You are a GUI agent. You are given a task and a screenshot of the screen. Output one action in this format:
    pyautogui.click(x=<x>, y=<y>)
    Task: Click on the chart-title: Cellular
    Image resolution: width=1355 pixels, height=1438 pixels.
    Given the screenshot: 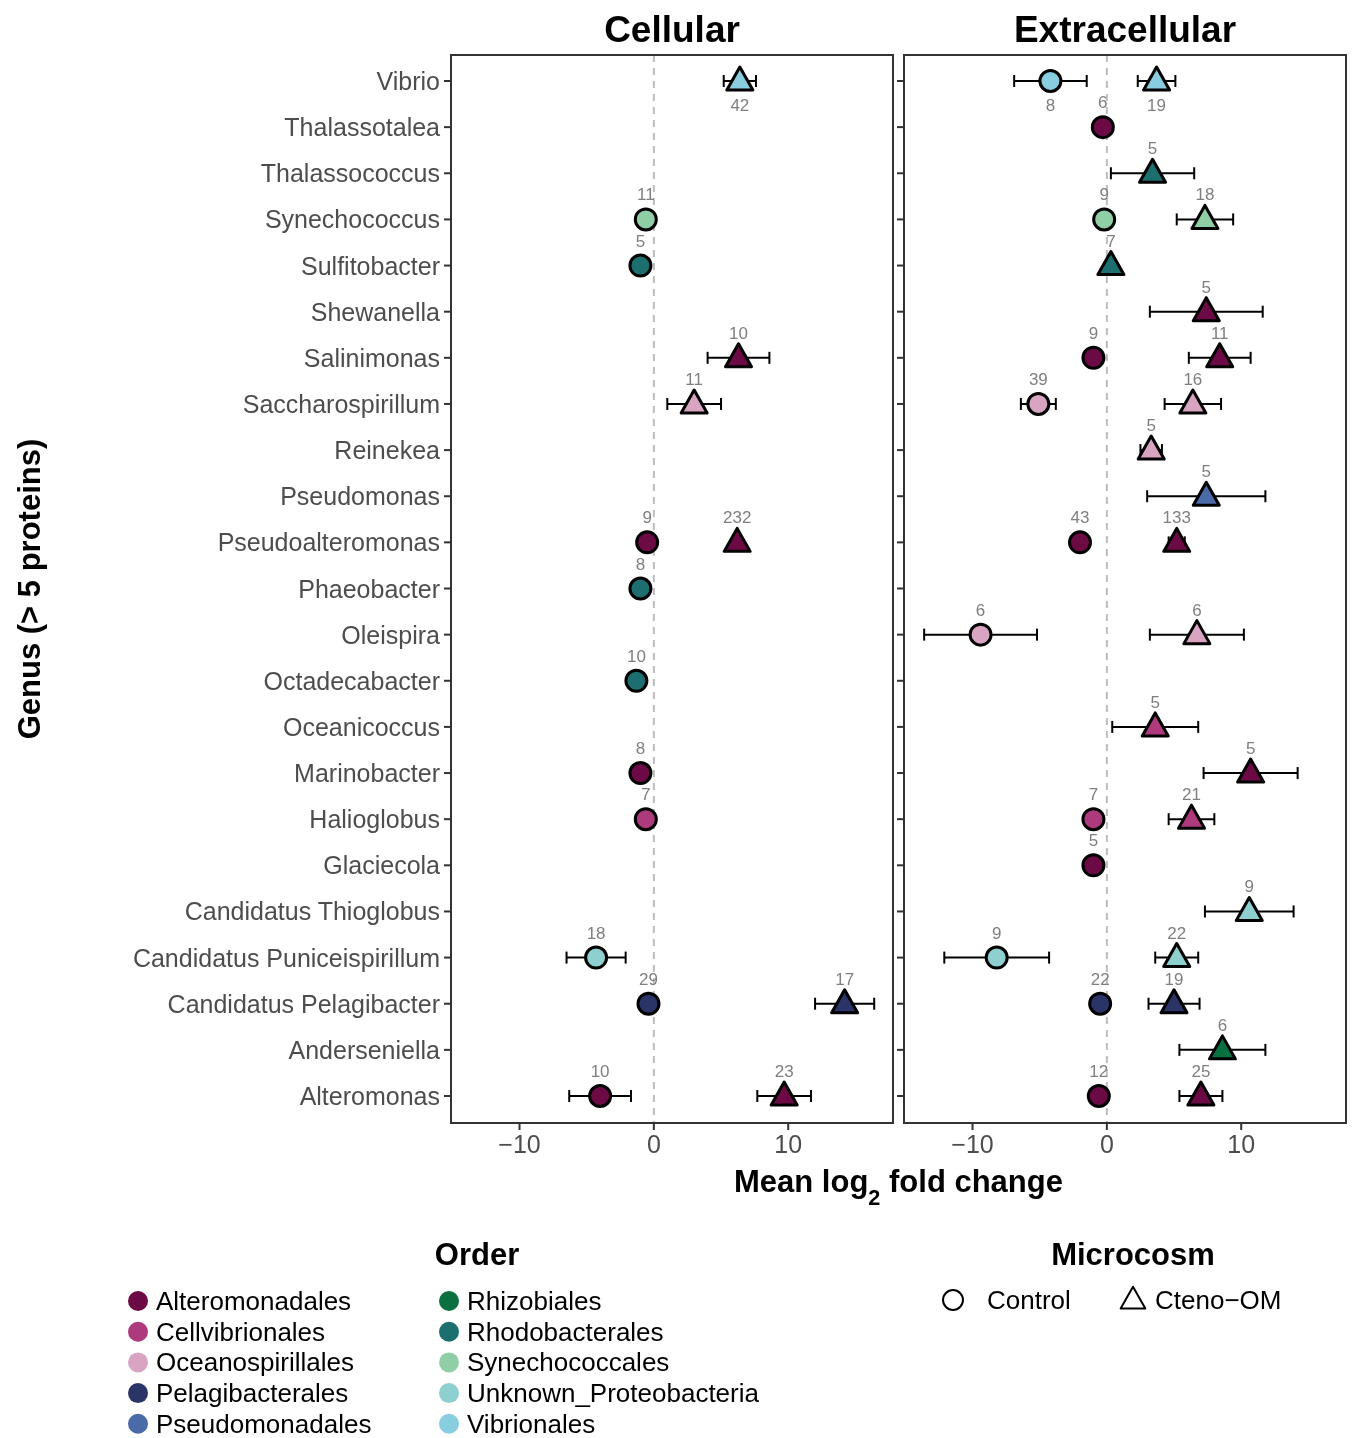 What is the action you would take?
    pyautogui.click(x=672, y=29)
    